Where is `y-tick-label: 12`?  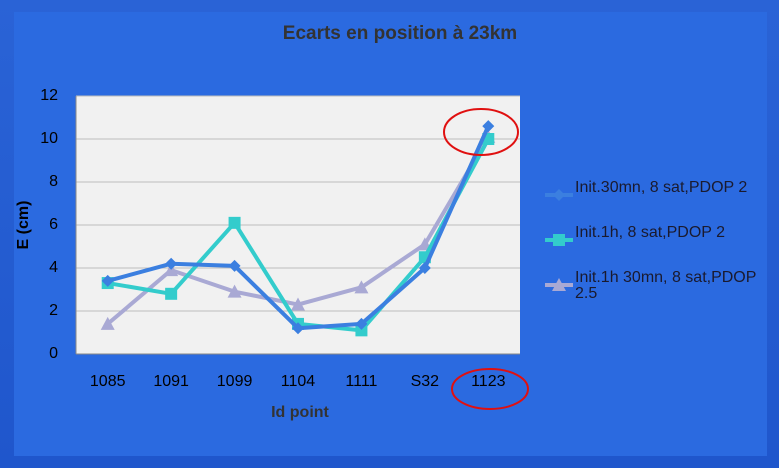
y-tick-label: 12 is located at coordinates (49, 95).